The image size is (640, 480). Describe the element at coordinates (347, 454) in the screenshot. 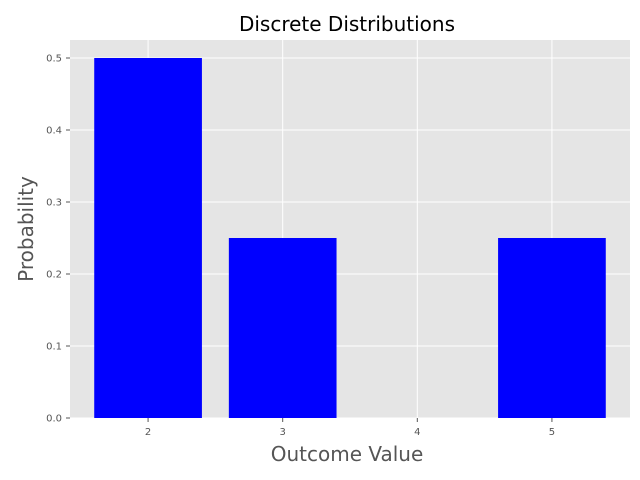

I see `x-axis-label: Outcome Value` at that location.